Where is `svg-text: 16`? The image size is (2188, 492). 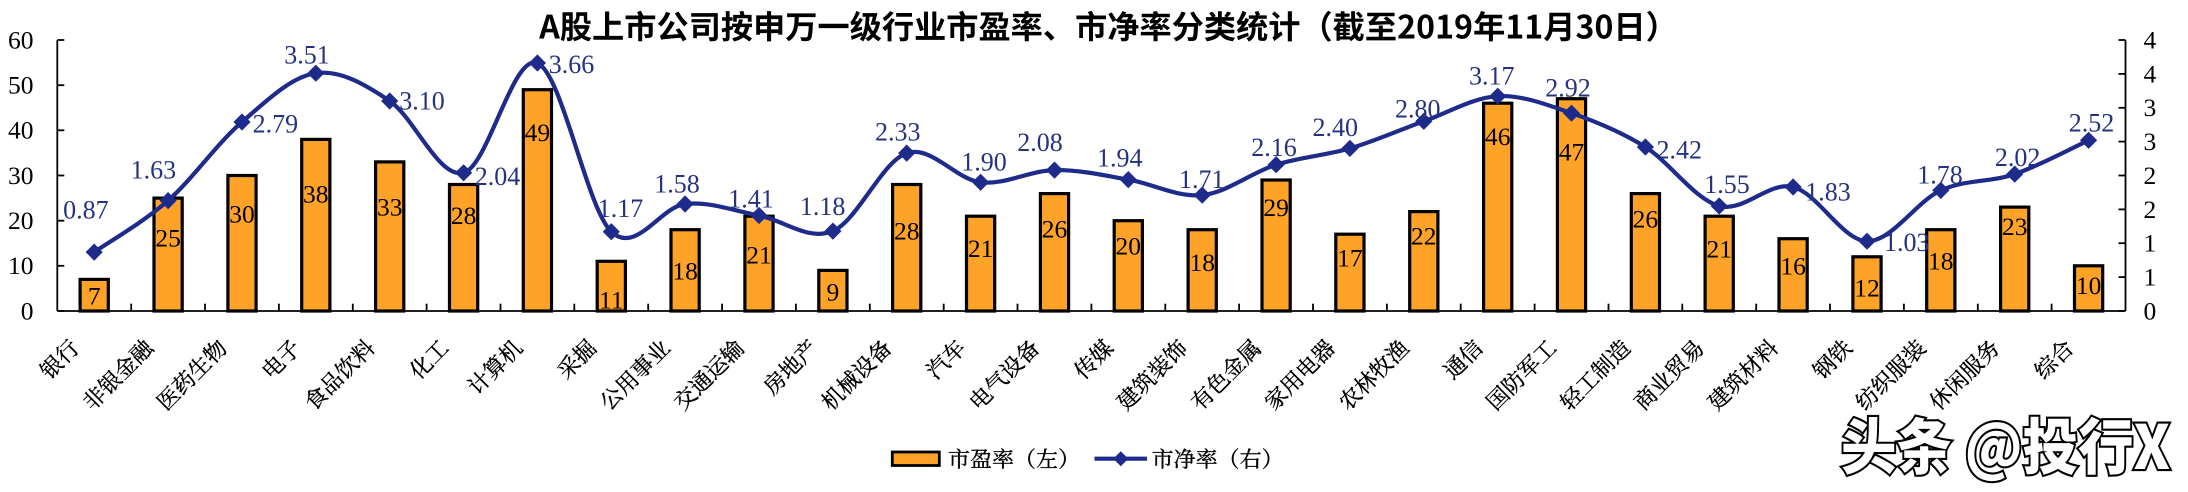
svg-text: 16 is located at coordinates (1793, 265).